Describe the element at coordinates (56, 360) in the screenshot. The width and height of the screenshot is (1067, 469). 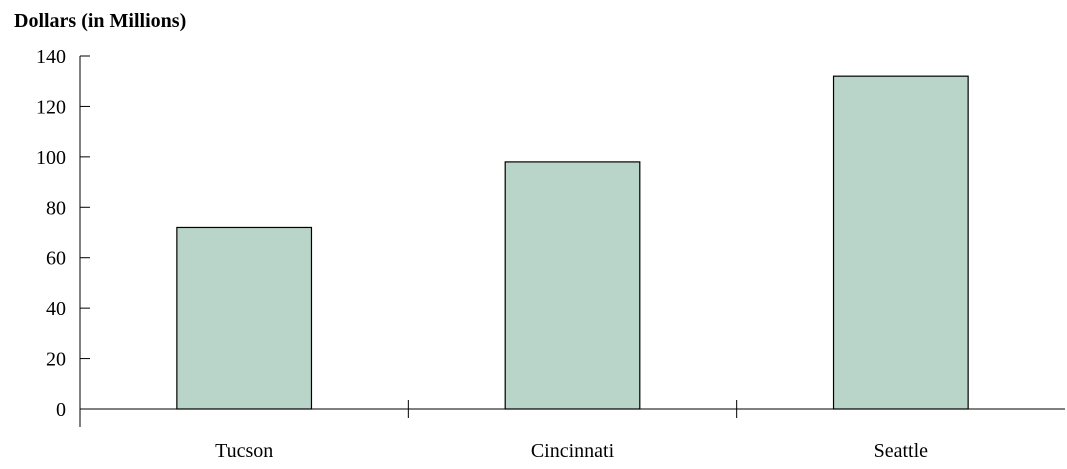
I see `y-tick-label: 20` at that location.